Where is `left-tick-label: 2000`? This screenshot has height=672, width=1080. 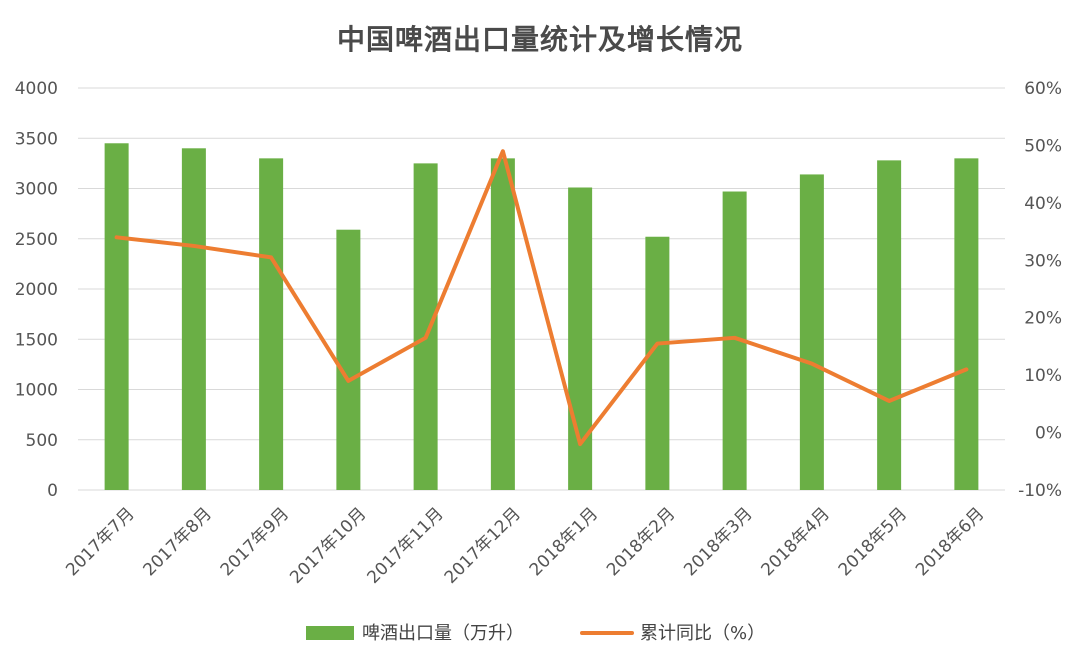 left-tick-label: 2000 is located at coordinates (36, 290).